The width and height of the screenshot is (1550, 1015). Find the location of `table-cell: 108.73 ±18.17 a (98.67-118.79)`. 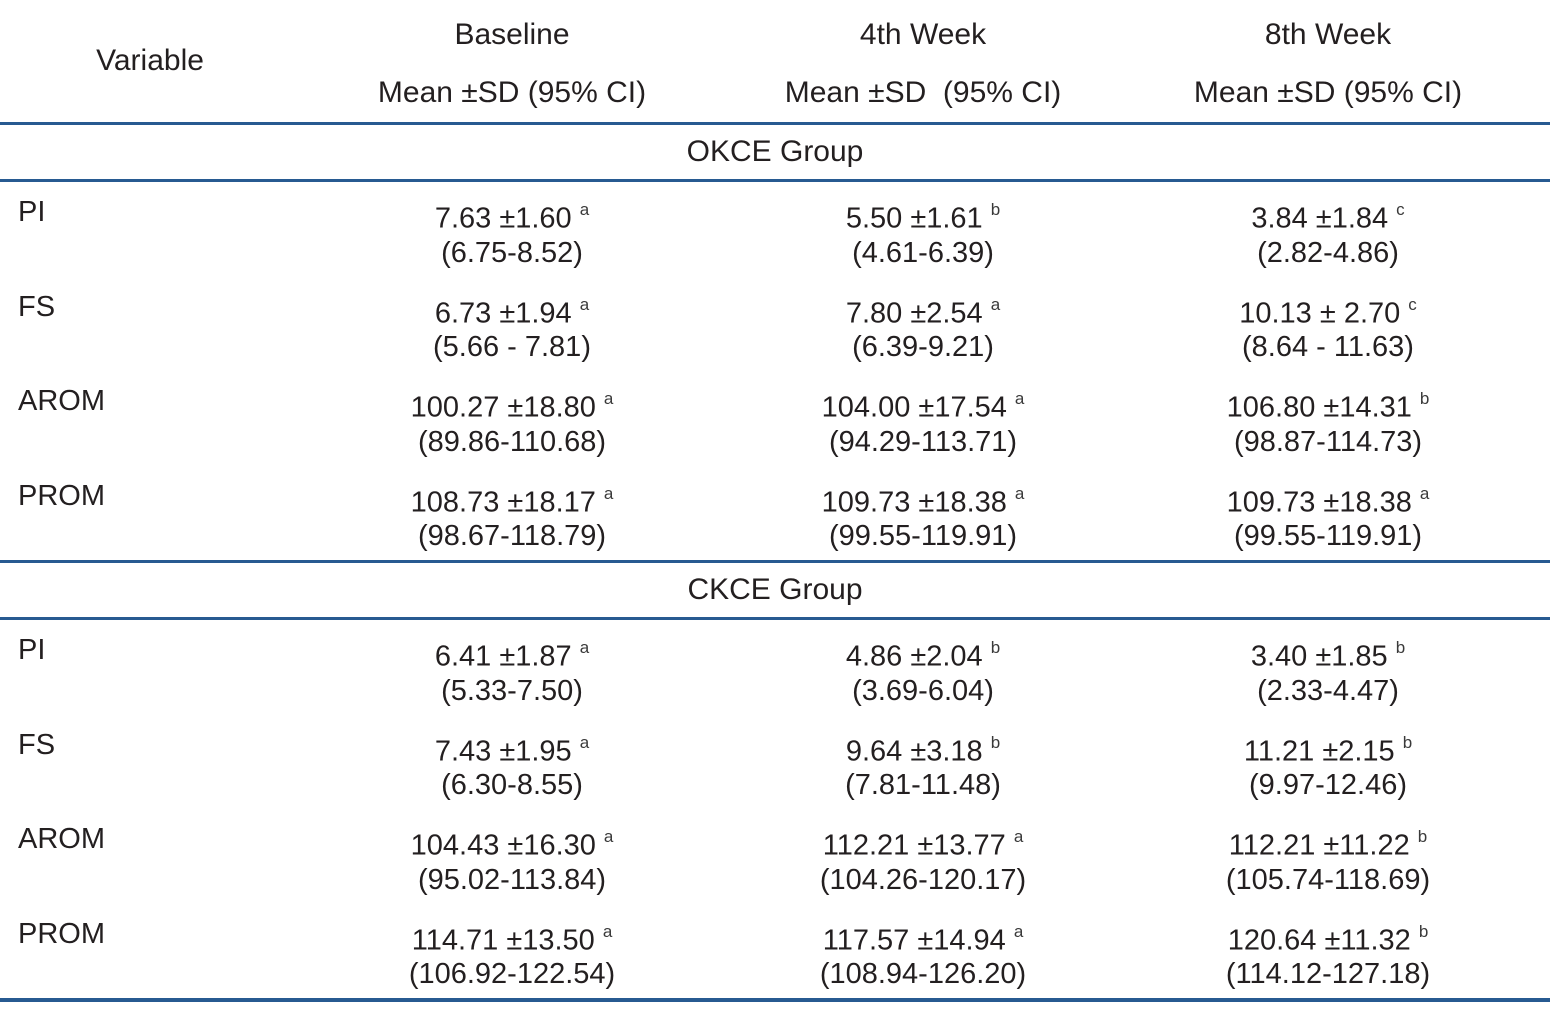

table-cell: 108.73 ±18.17 a (98.67-118.79) is located at coordinates (512, 520).